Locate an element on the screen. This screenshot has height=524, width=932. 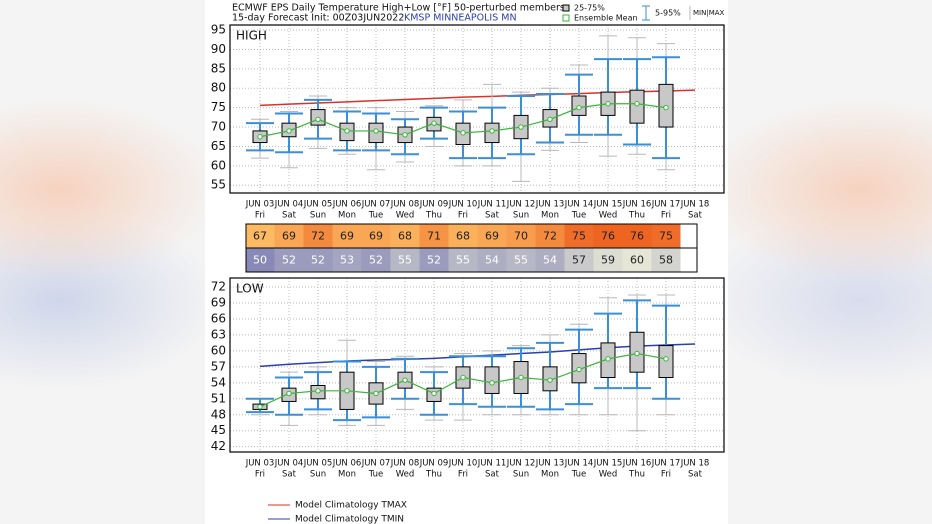
legend-box-icon is located at coordinates (566, 8).